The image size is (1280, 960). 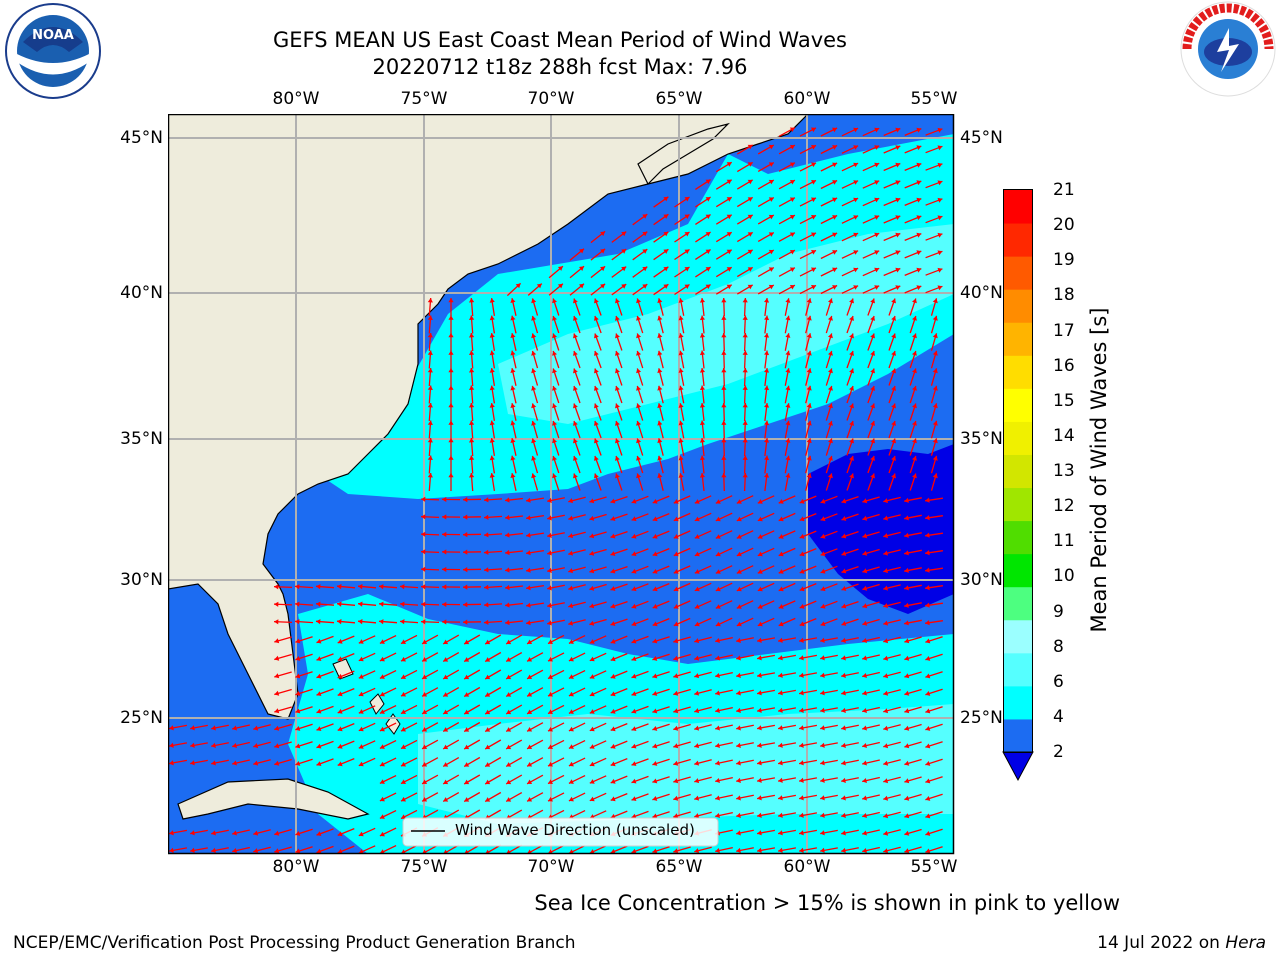 I want to click on lat-label-right-40n: 40°N, so click(x=981, y=293).